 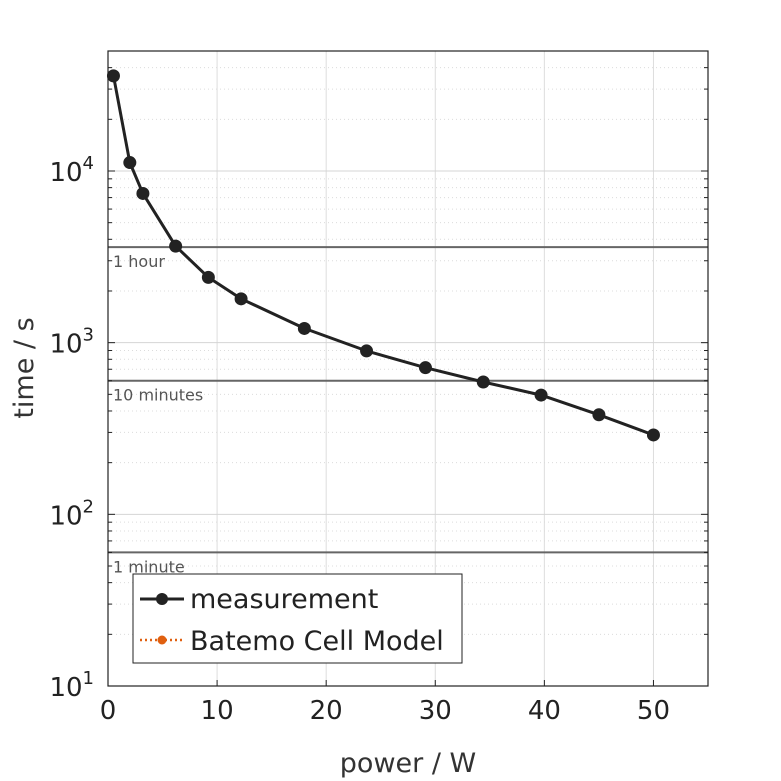 What do you see at coordinates (158, 395) in the screenshot?
I see `reference-line-label: 10 minutes` at bounding box center [158, 395].